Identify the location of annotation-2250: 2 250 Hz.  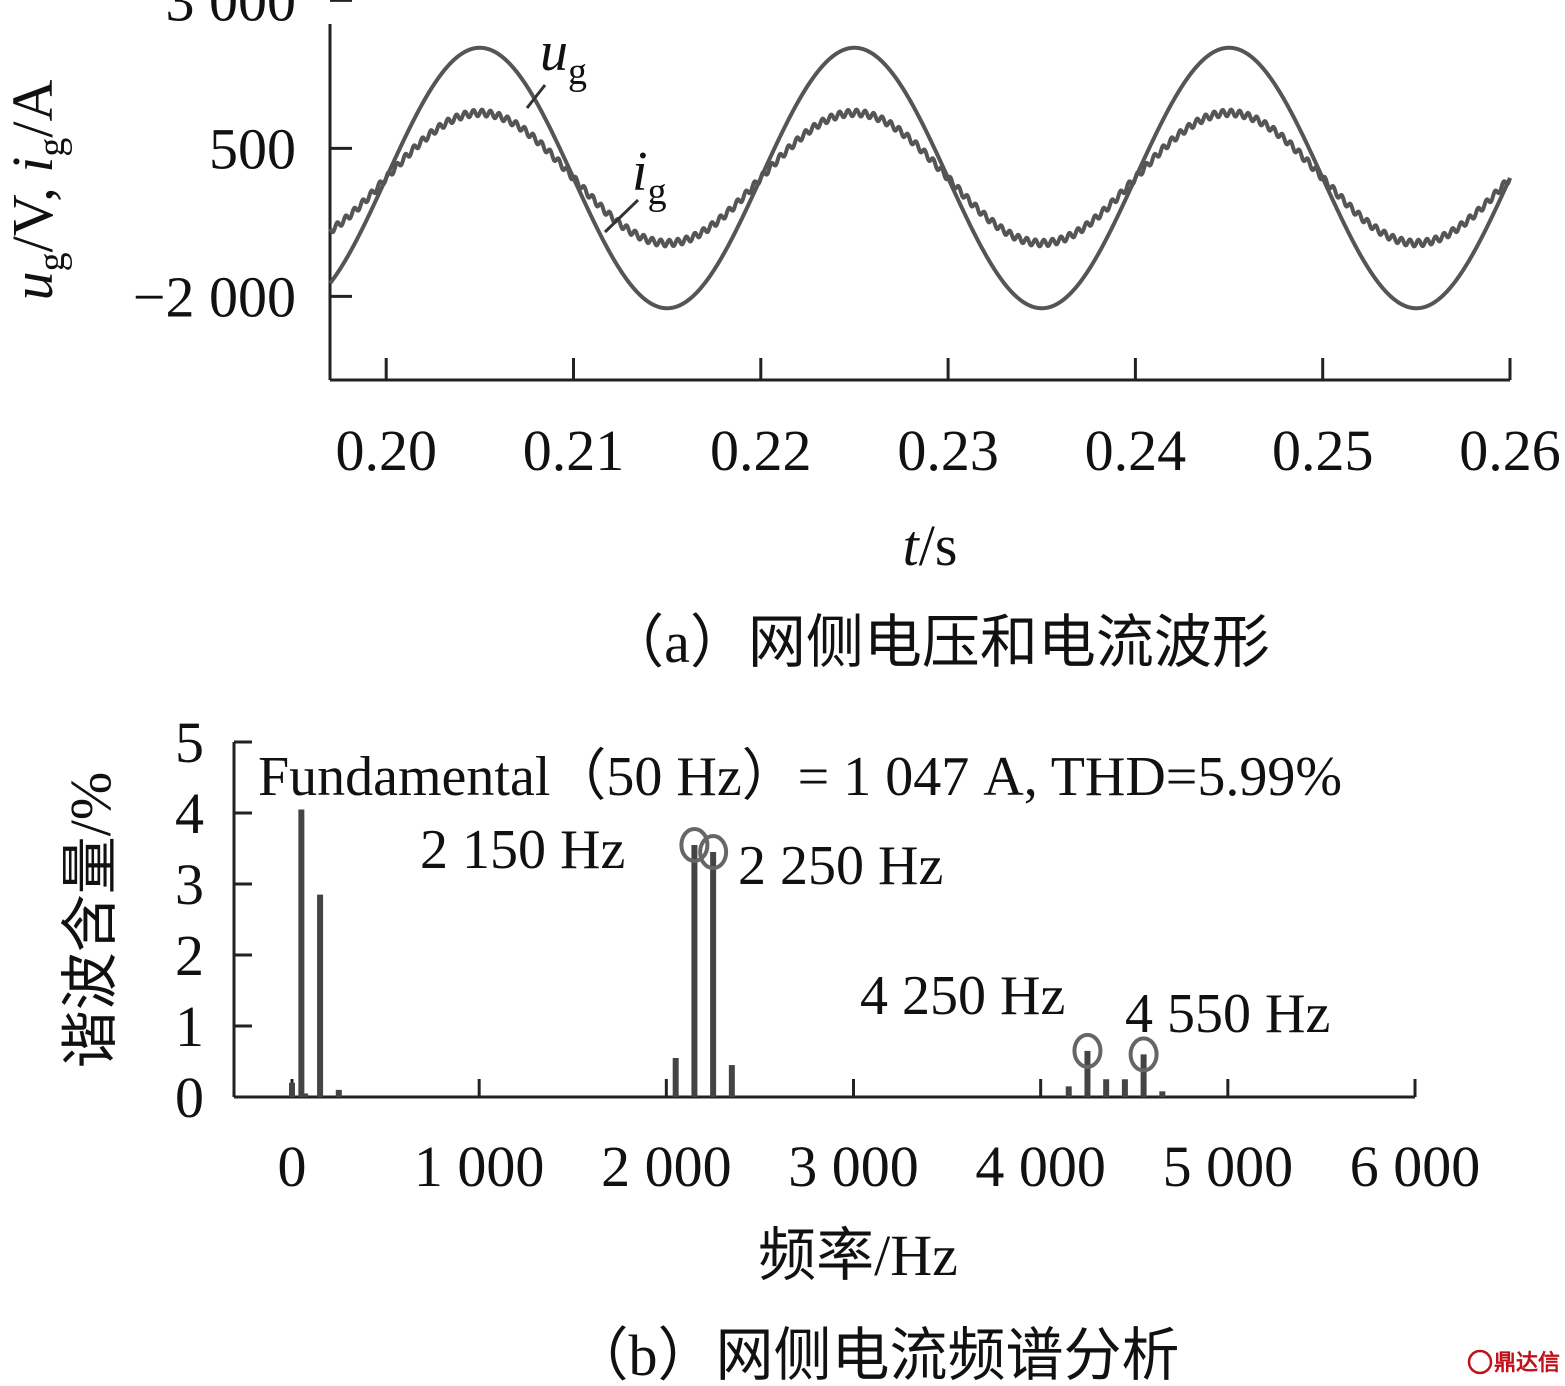
(840, 866).